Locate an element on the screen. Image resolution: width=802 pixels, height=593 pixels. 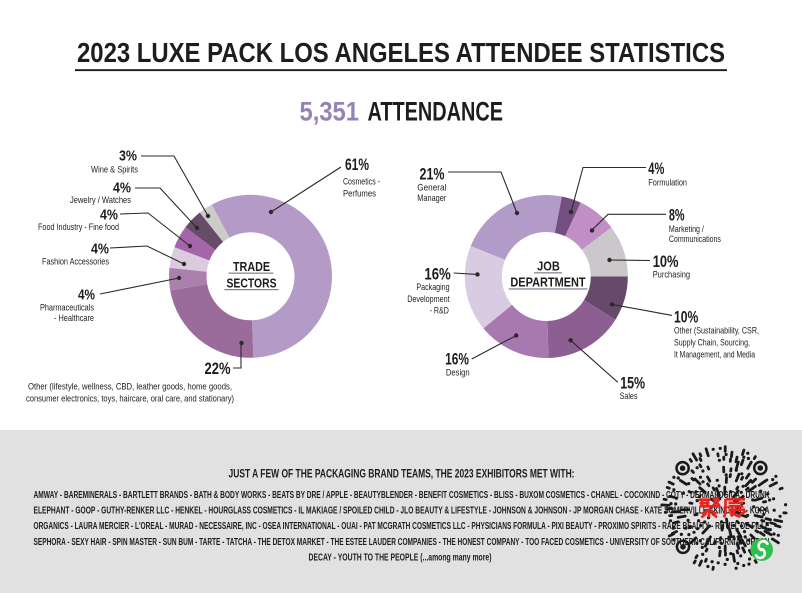
svg-text: 61% is located at coordinates (357, 164).